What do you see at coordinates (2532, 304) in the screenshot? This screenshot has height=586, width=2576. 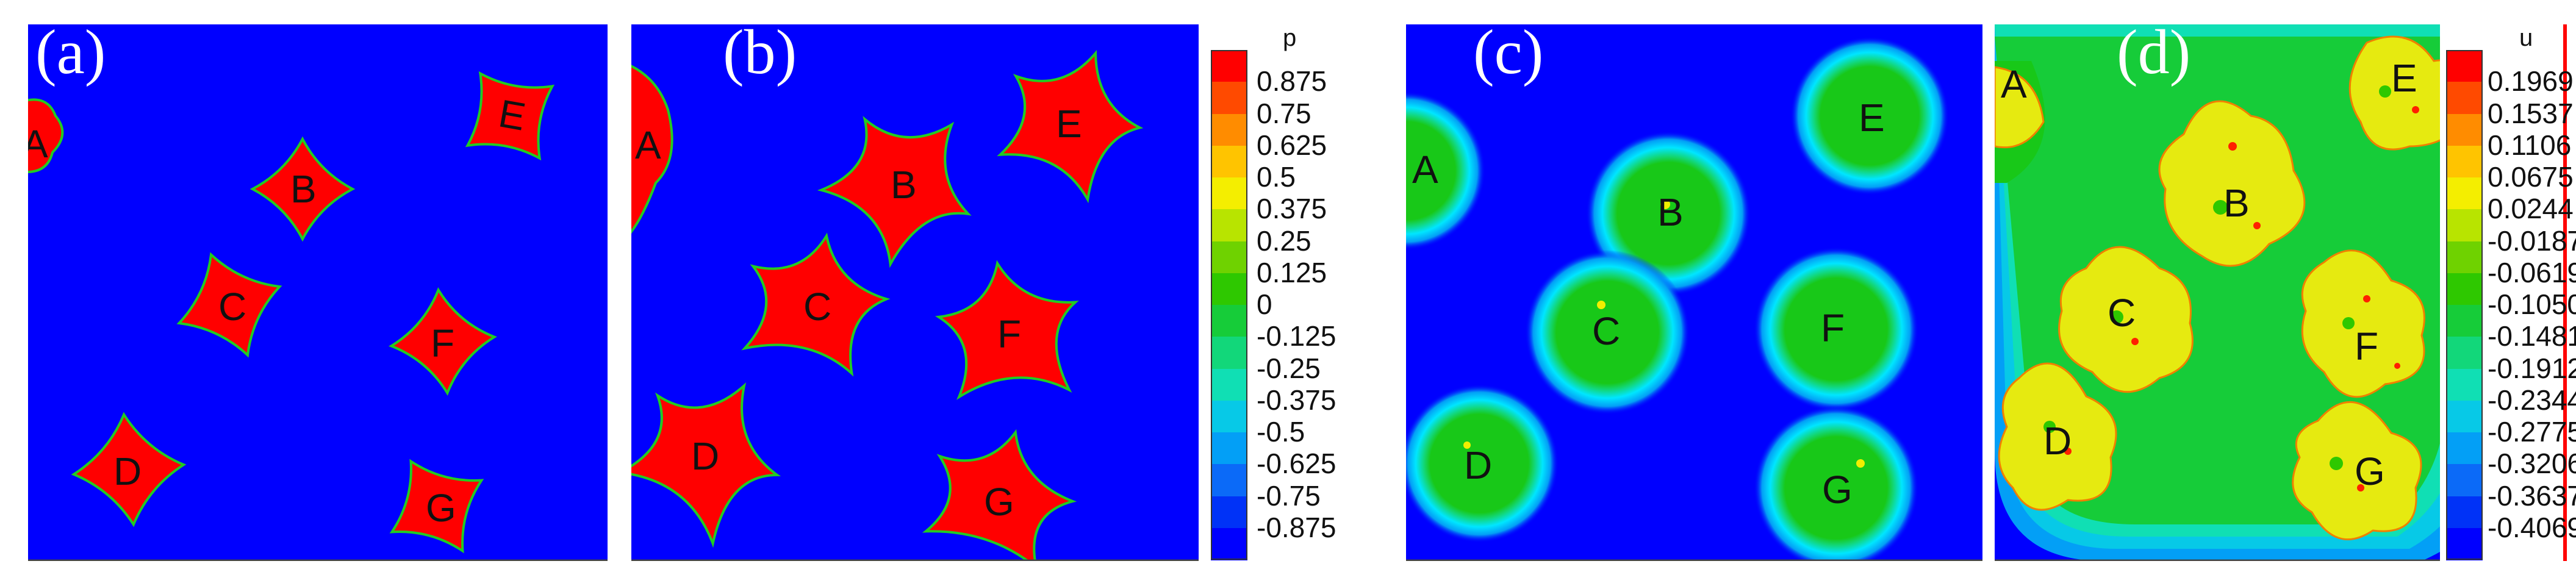 I see `legend-tick-label: -0.1050` at bounding box center [2532, 304].